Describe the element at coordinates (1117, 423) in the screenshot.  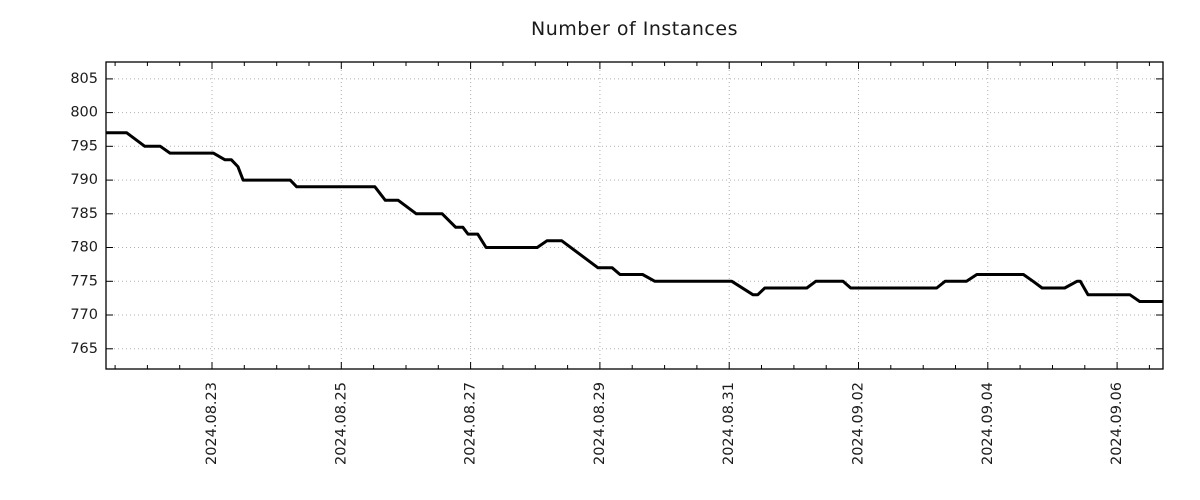
I see `x-tick-label: 2024.09.06` at that location.